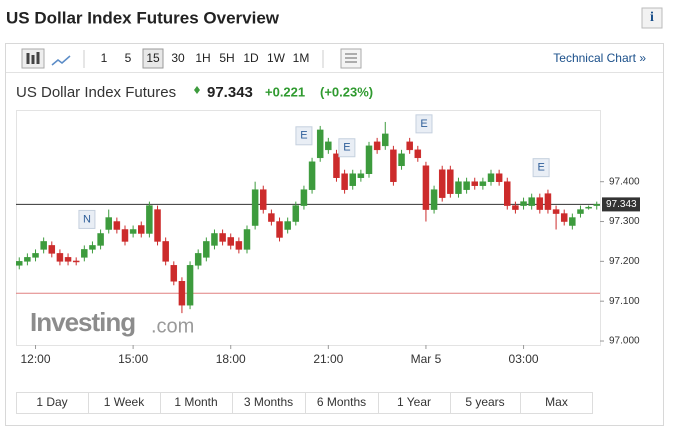 Image resolution: width=680 pixels, height=445 pixels. What do you see at coordinates (178, 58) in the screenshot?
I see `interval-button: 30` at bounding box center [178, 58].